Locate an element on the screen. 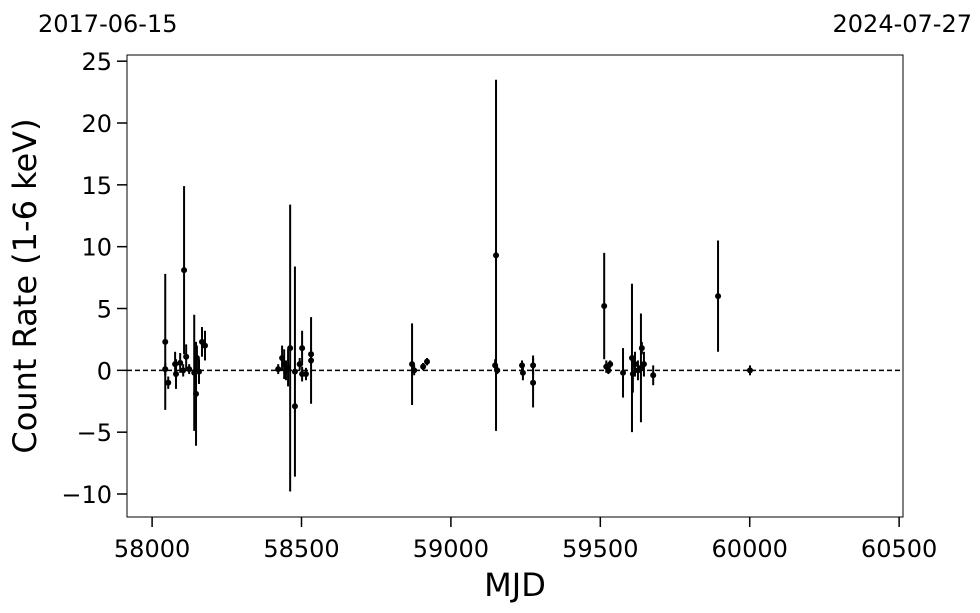  y-tick-label: 25 is located at coordinates (96, 62).